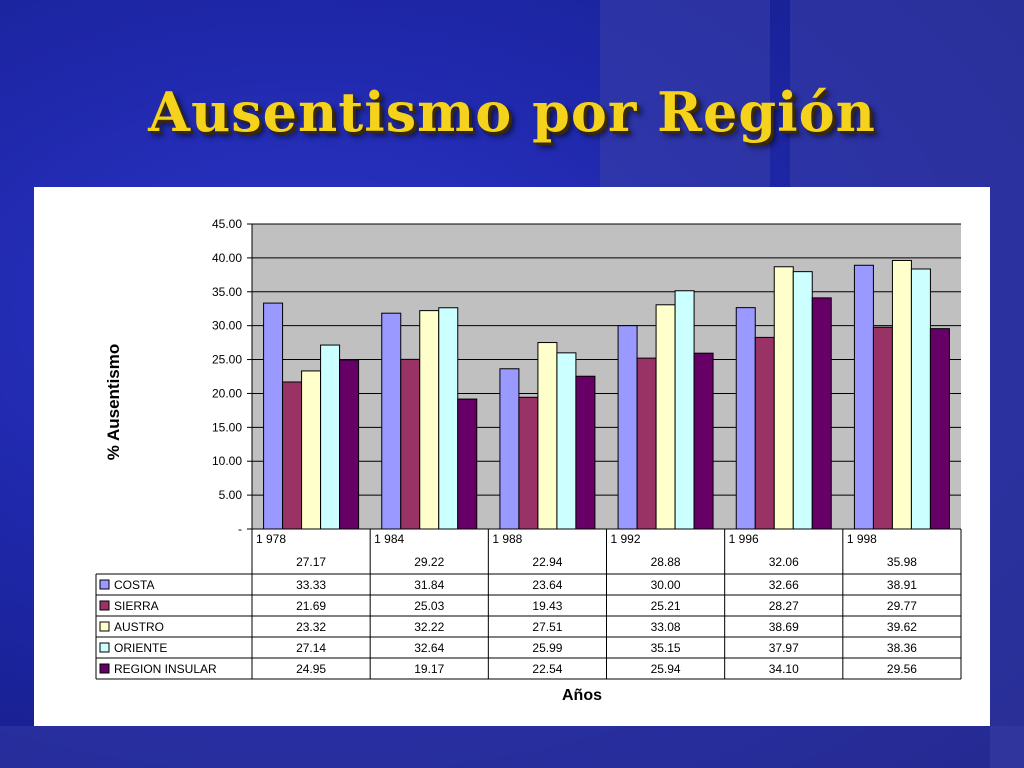 This screenshot has width=1024, height=768. What do you see at coordinates (547, 627) in the screenshot?
I see `data-label: 27.51` at bounding box center [547, 627].